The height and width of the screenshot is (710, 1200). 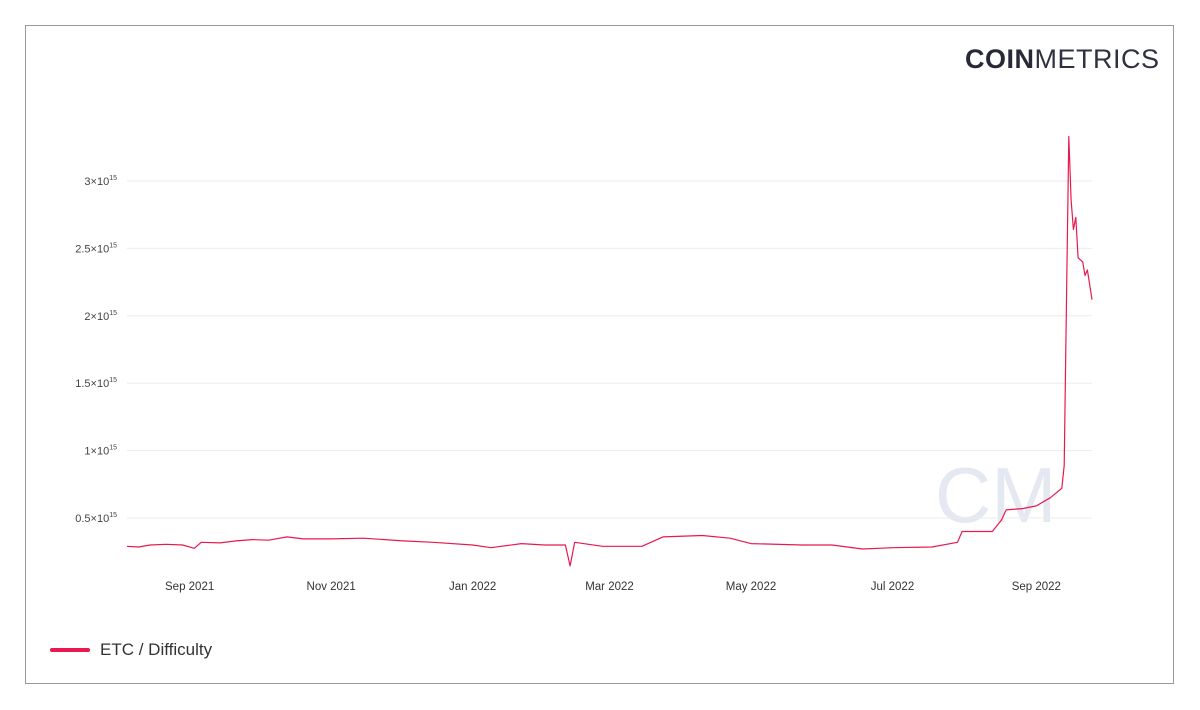 I want to click on y-tick-label: 3×10¹⁵, so click(x=100, y=181).